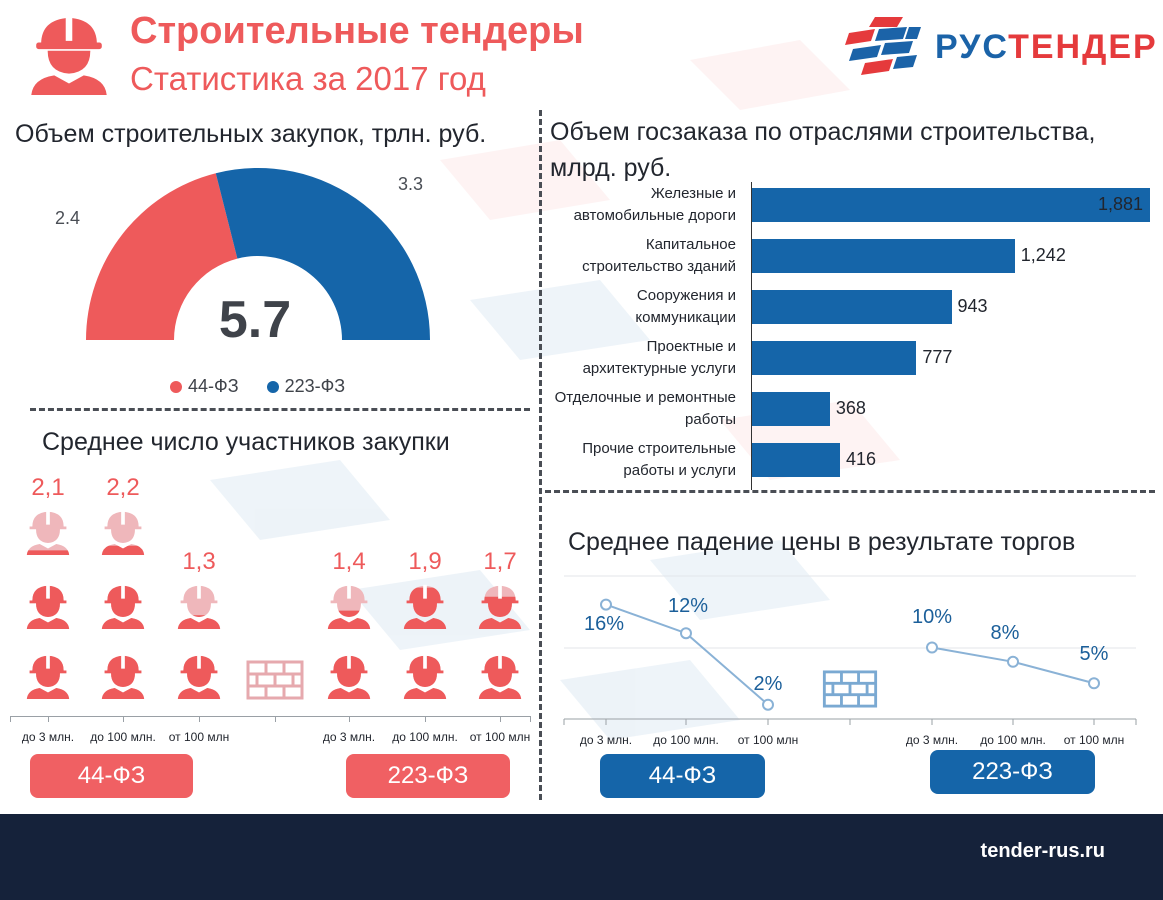 The width and height of the screenshot is (1163, 900). Describe the element at coordinates (686, 740) in the screenshot. I see `drop-tick-0-1: до 100 млн.` at that location.